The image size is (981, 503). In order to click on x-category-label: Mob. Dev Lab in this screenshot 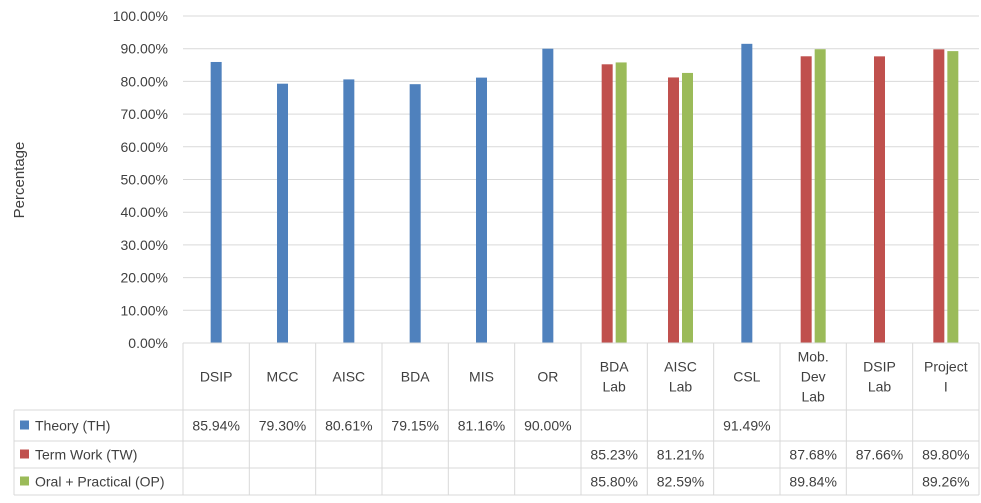, I will do `click(813, 377)`.